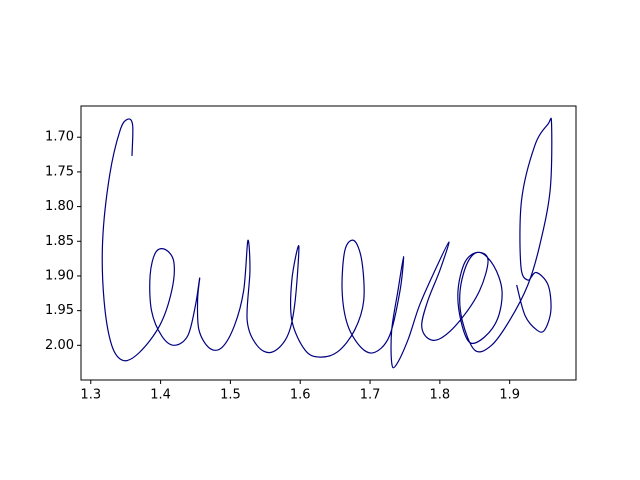  Describe the element at coordinates (440, 395) in the screenshot. I see `x-tick-label: 1.8` at that location.